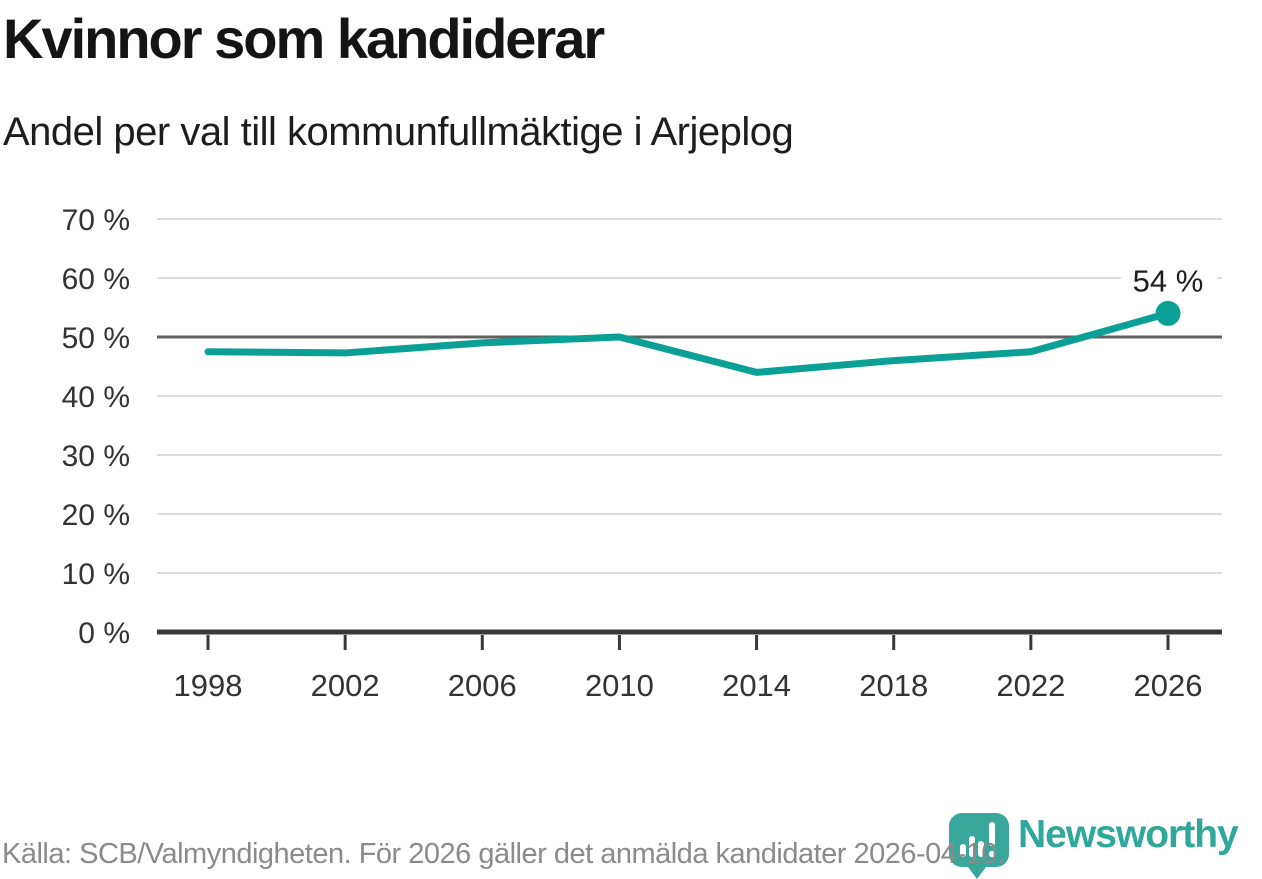  I want to click on y-axis-label: 50 %, so click(96, 338).